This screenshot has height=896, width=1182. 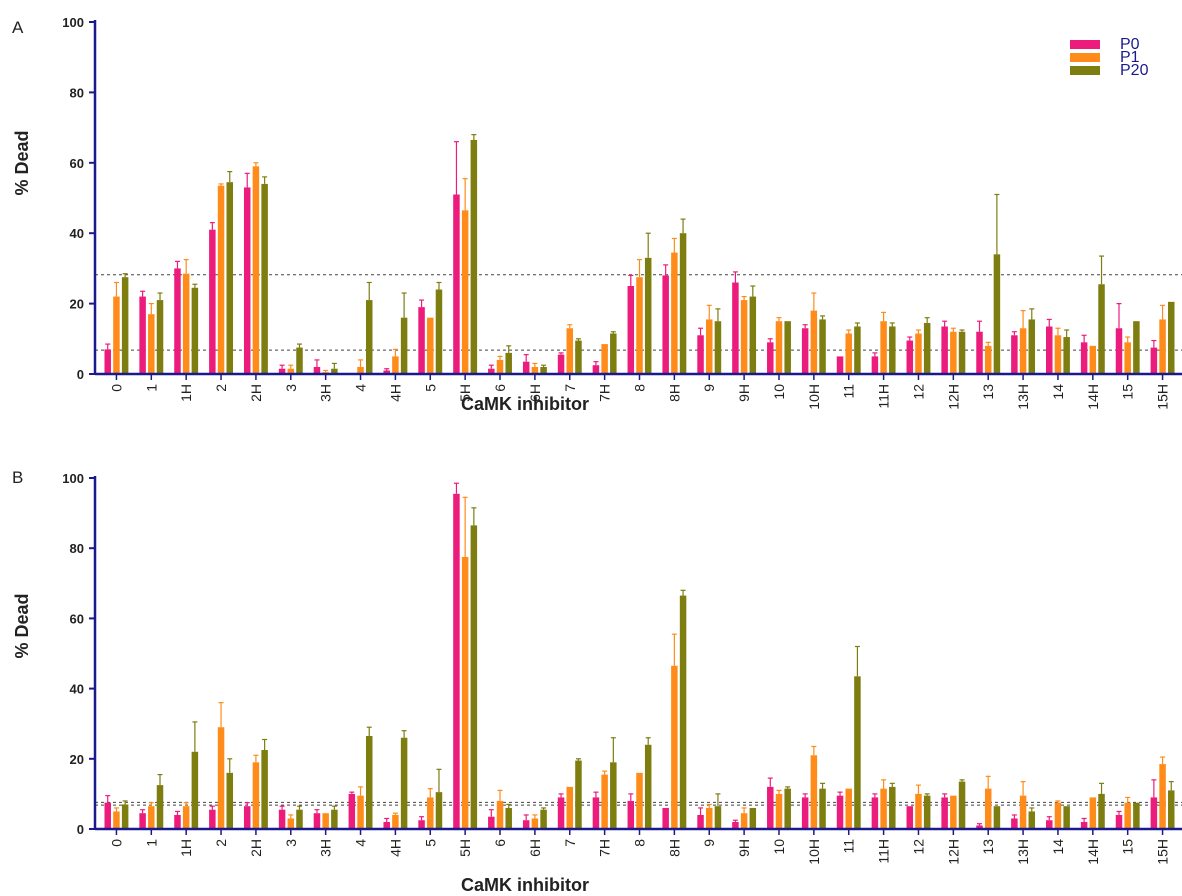 What do you see at coordinates (1058, 847) in the screenshot?
I see `panel-b-x-tick-label: 14` at bounding box center [1058, 847].